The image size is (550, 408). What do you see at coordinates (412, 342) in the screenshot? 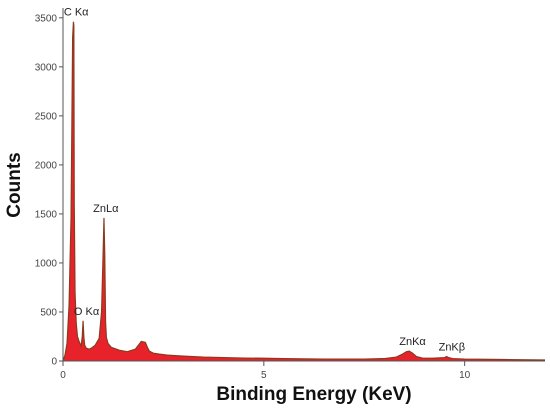
I see `peak-label: ZnKα` at bounding box center [412, 342].